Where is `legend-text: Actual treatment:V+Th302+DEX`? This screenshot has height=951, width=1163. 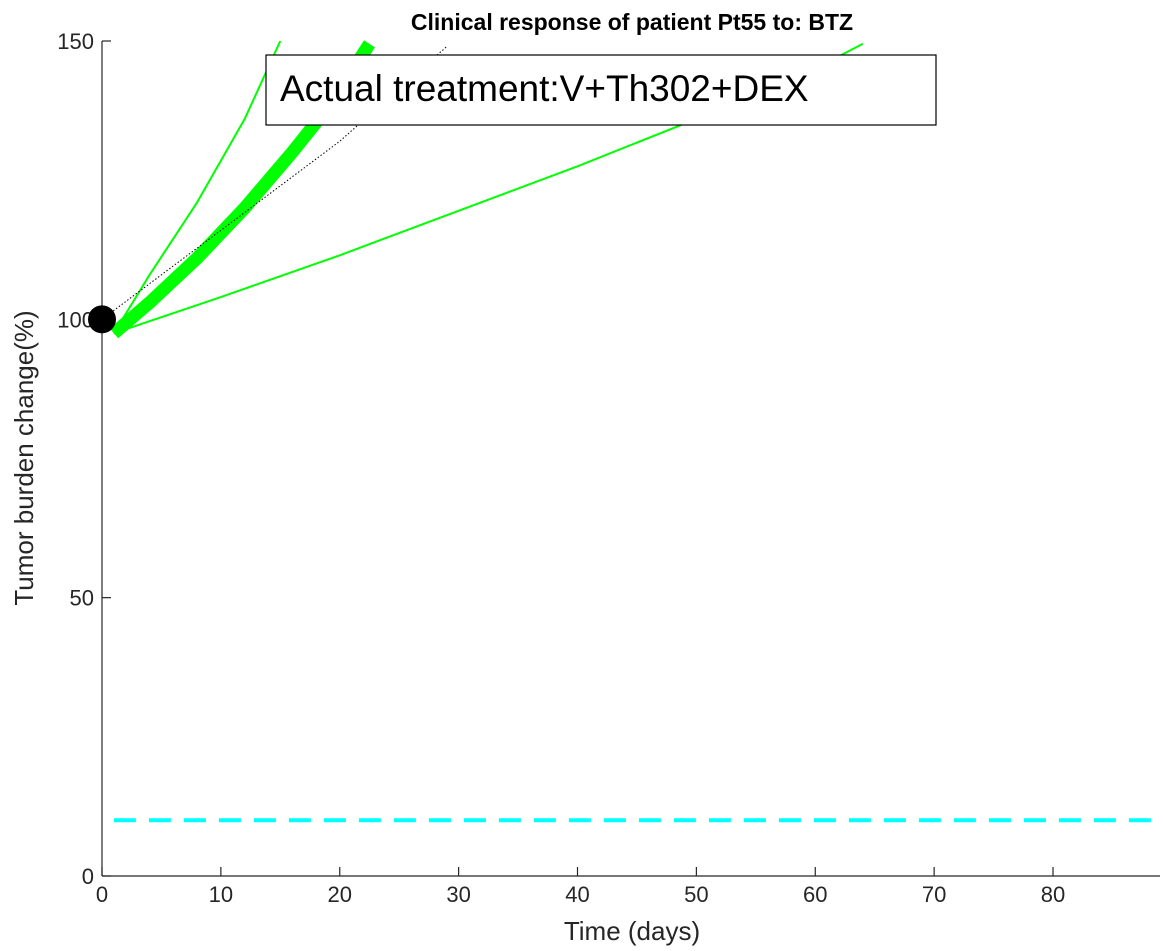
legend-text: Actual treatment:V+Th302+DEX is located at coordinates (544, 88).